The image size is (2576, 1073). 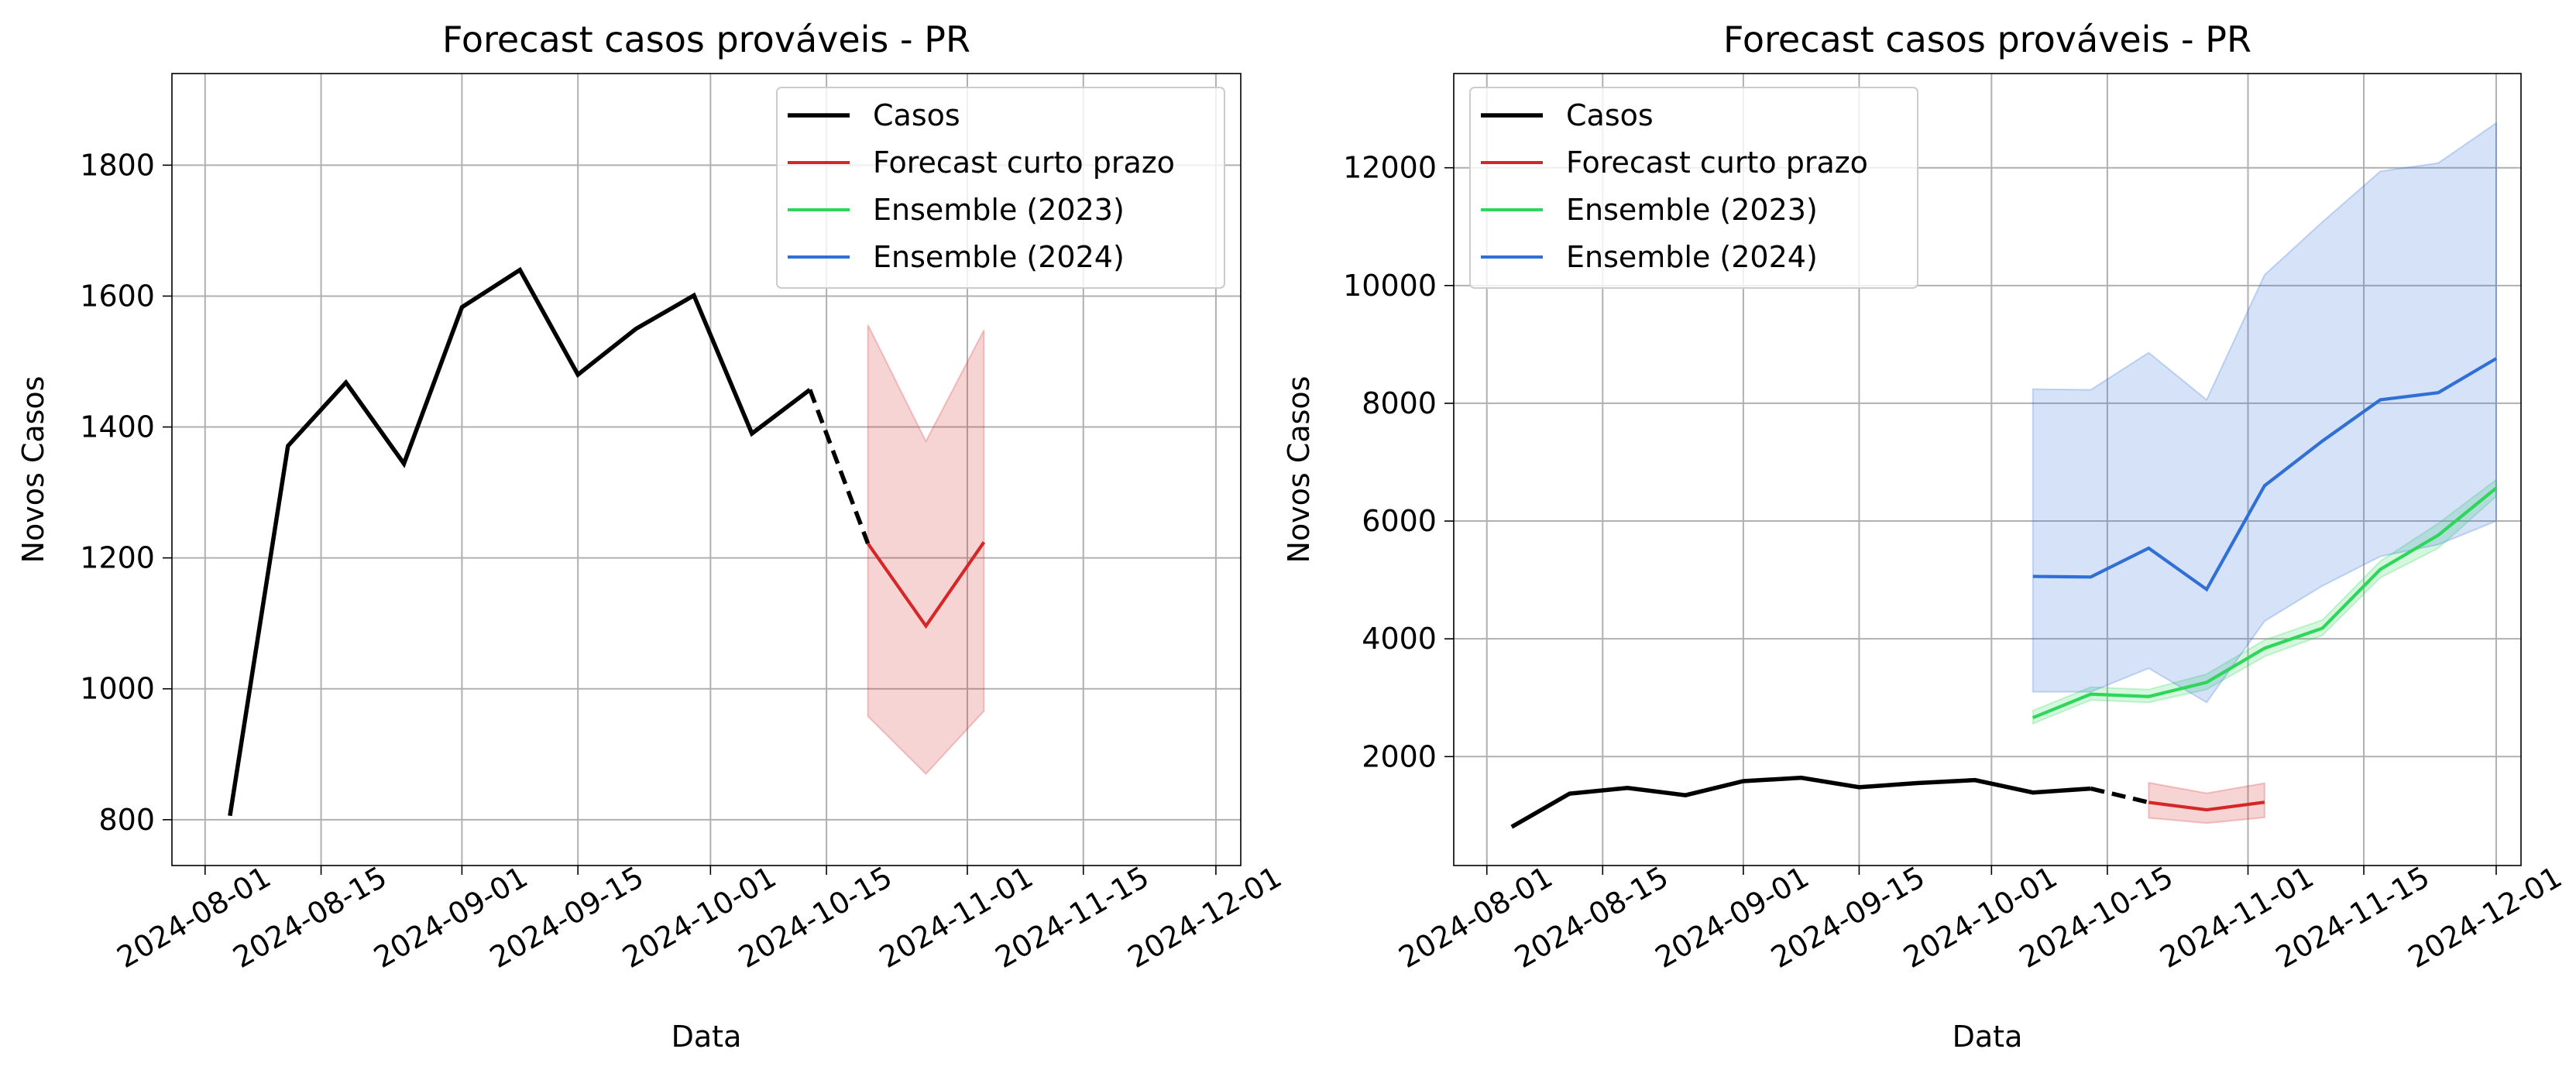 What do you see at coordinates (1610, 115) in the screenshot?
I see `chart-right-legend-label-casos: Casos` at bounding box center [1610, 115].